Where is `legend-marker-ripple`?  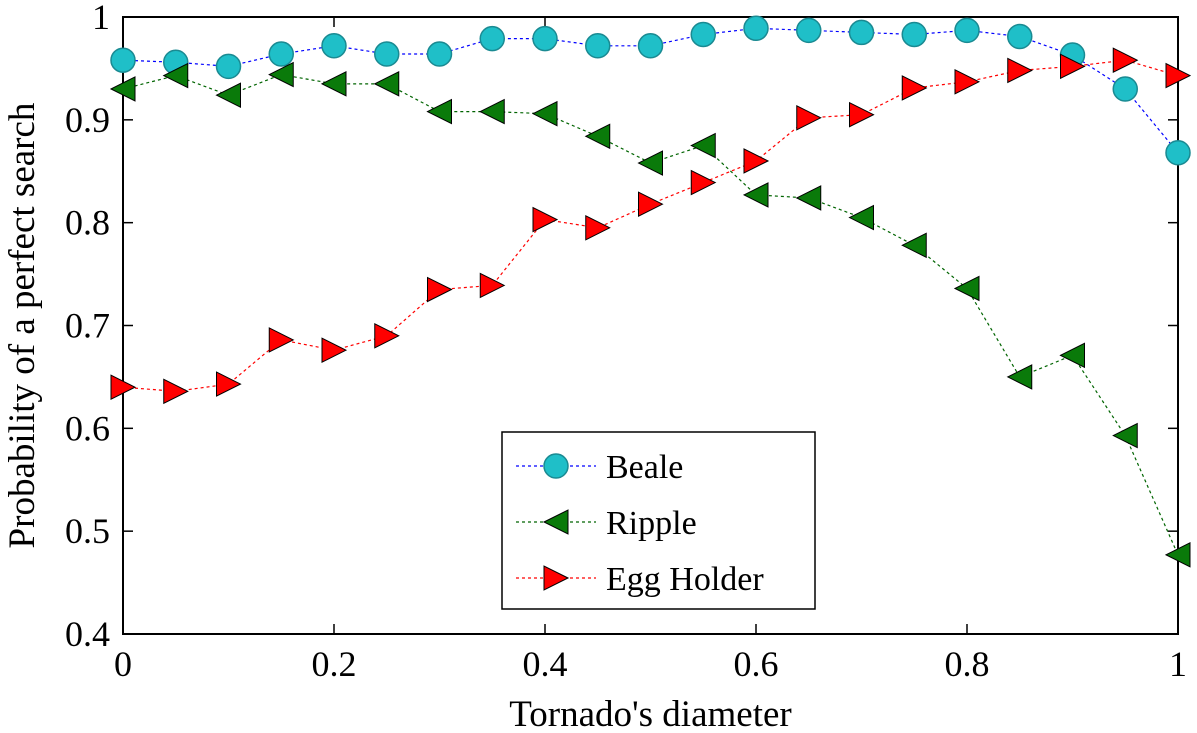 legend-marker-ripple is located at coordinates (555, 522).